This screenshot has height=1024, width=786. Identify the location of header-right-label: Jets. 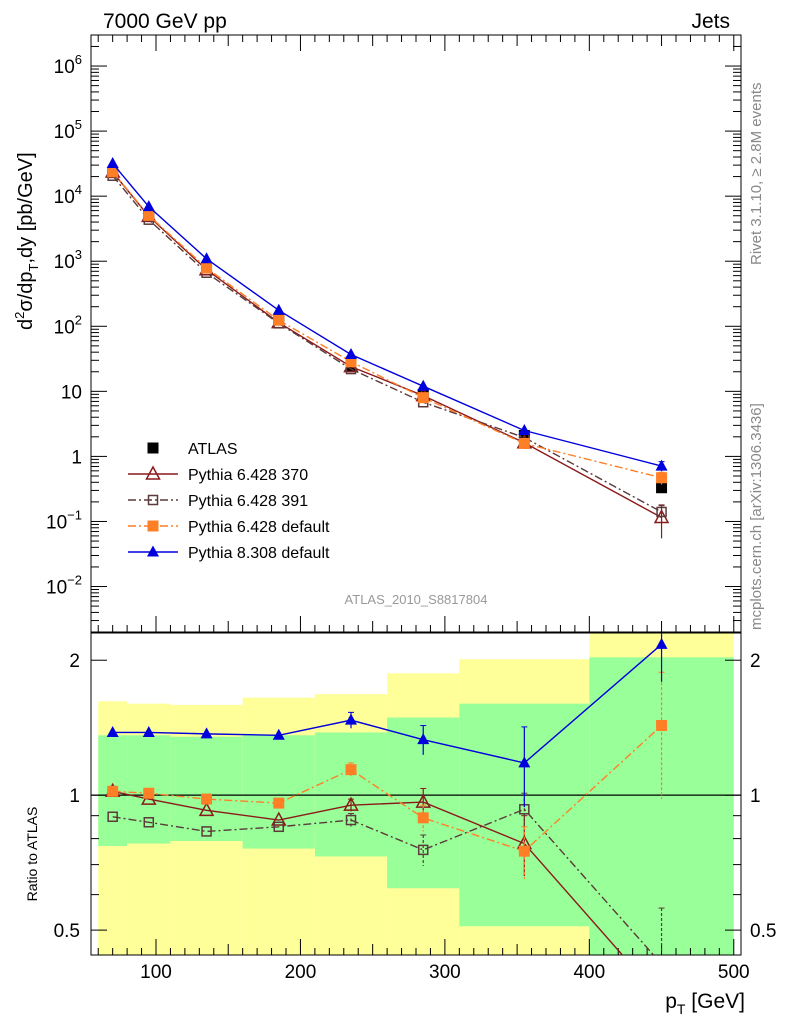
(710, 21).